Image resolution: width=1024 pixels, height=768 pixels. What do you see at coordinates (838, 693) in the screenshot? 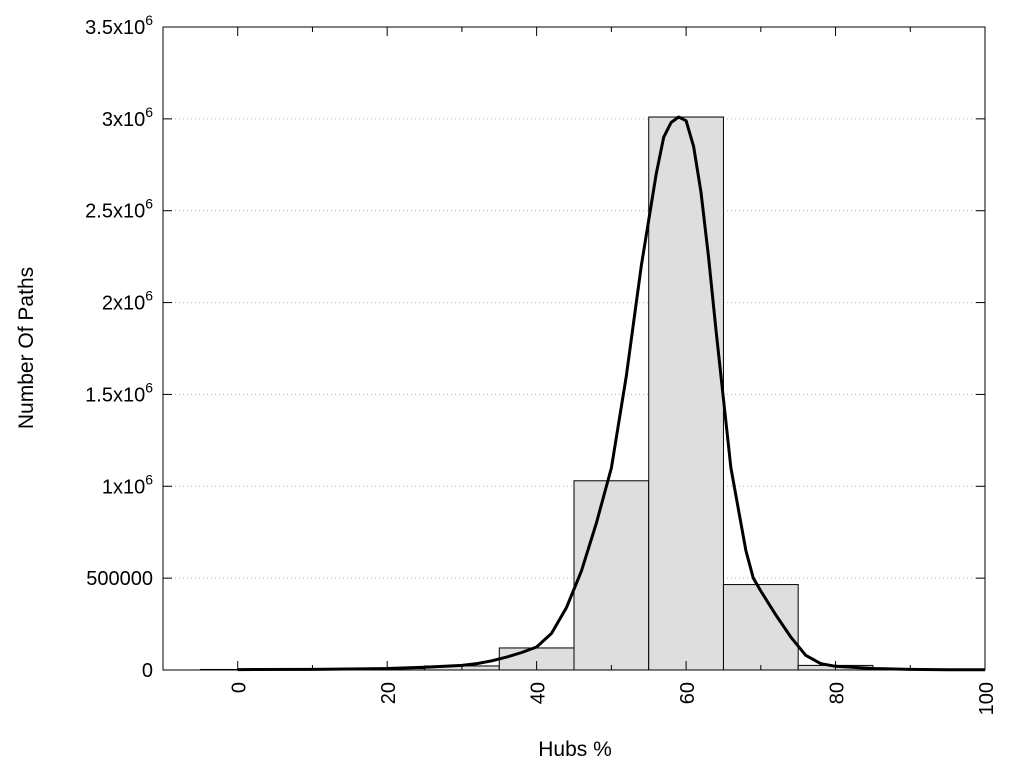
I see `x-tick-label: 80` at bounding box center [838, 693].